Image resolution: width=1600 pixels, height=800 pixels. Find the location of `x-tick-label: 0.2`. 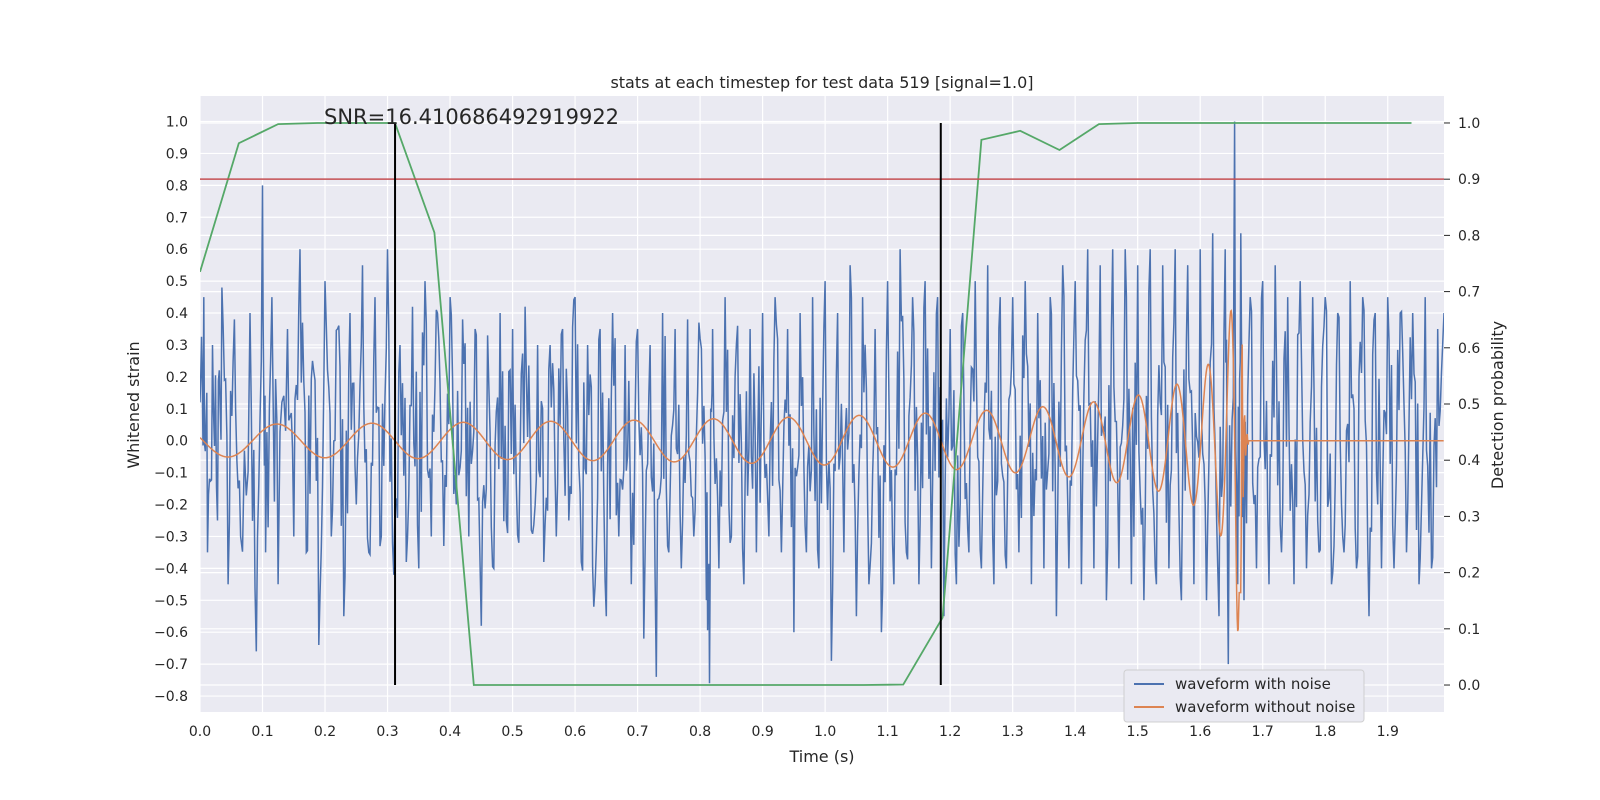

x-tick-label: 0.2 is located at coordinates (325, 732).